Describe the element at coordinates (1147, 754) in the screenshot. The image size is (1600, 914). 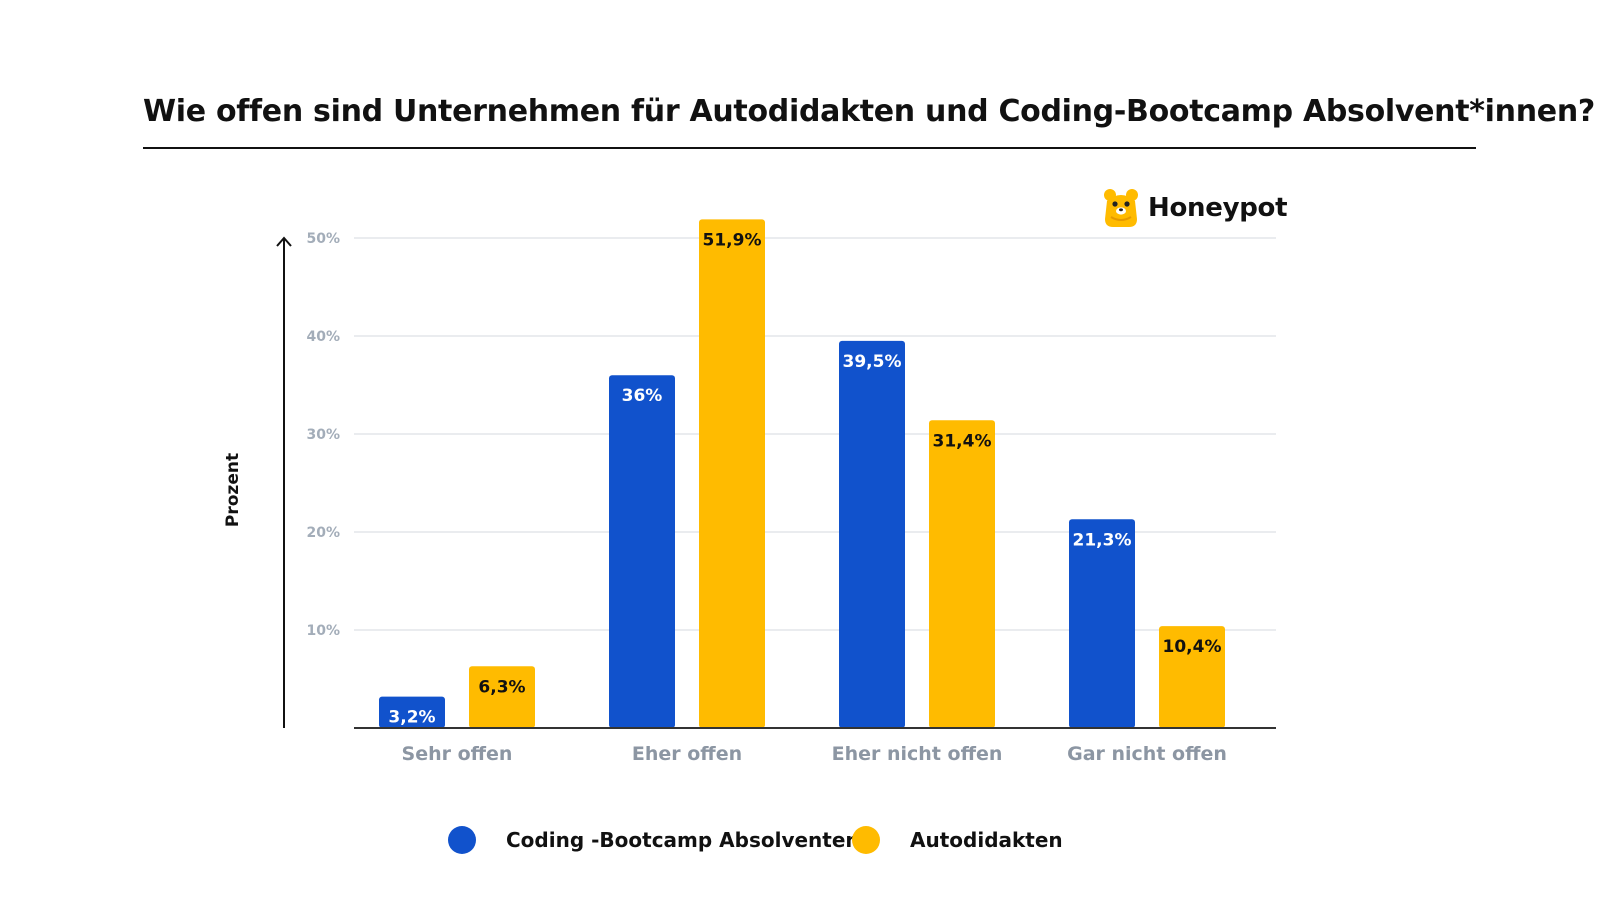
I see `x-tick-label: Gar nicht offen` at that location.